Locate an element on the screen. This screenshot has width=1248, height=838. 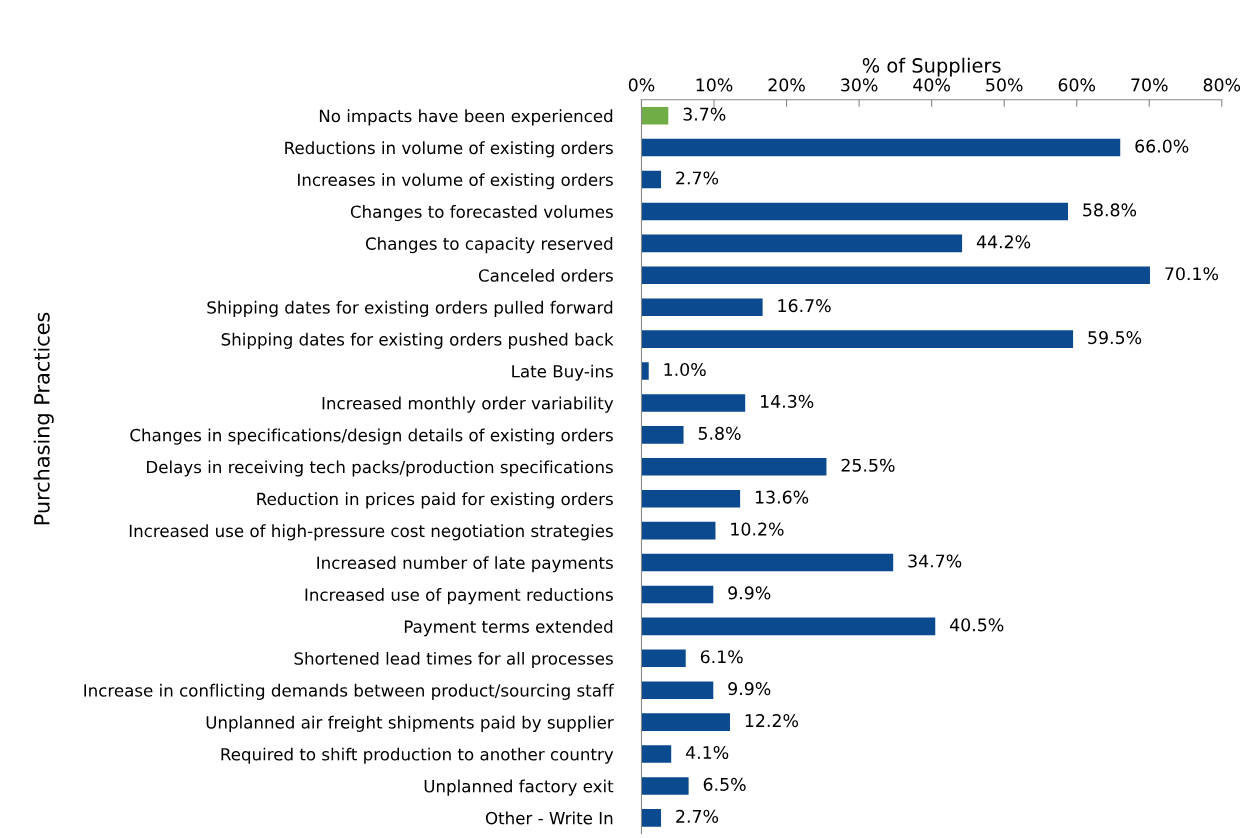
data-label: 3.7% is located at coordinates (704, 114).